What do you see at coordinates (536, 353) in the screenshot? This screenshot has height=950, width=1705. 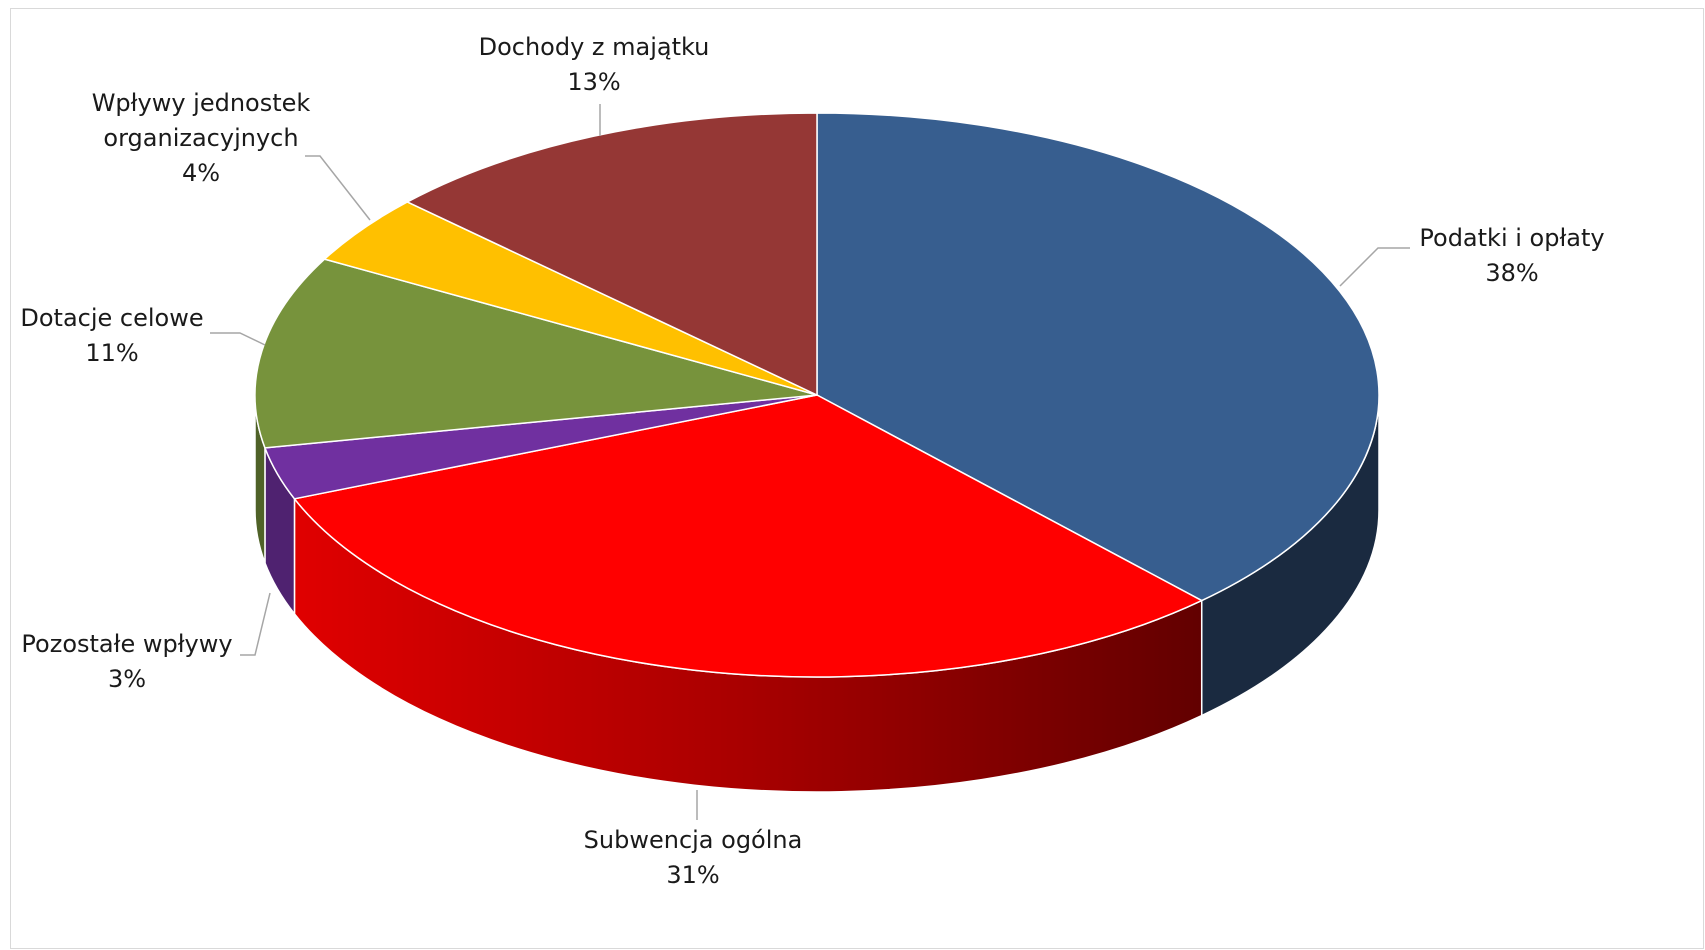 I see `pie-slice-dotacje-celowe` at bounding box center [536, 353].